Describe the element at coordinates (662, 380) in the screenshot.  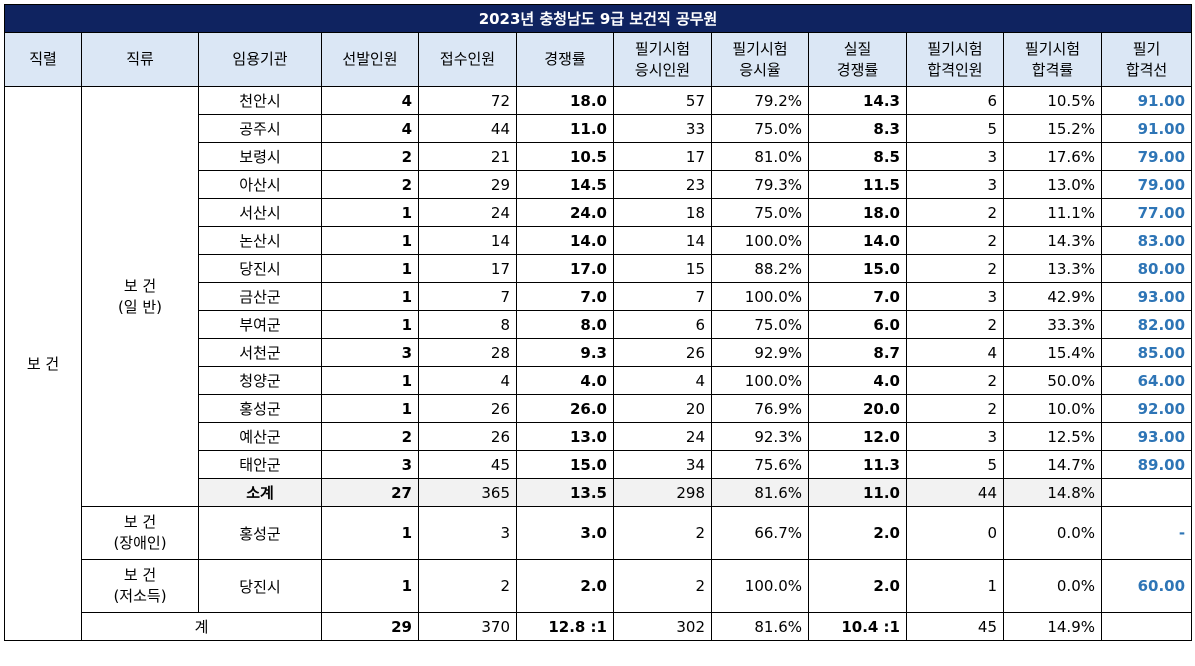
I see `took-cell: 4` at that location.